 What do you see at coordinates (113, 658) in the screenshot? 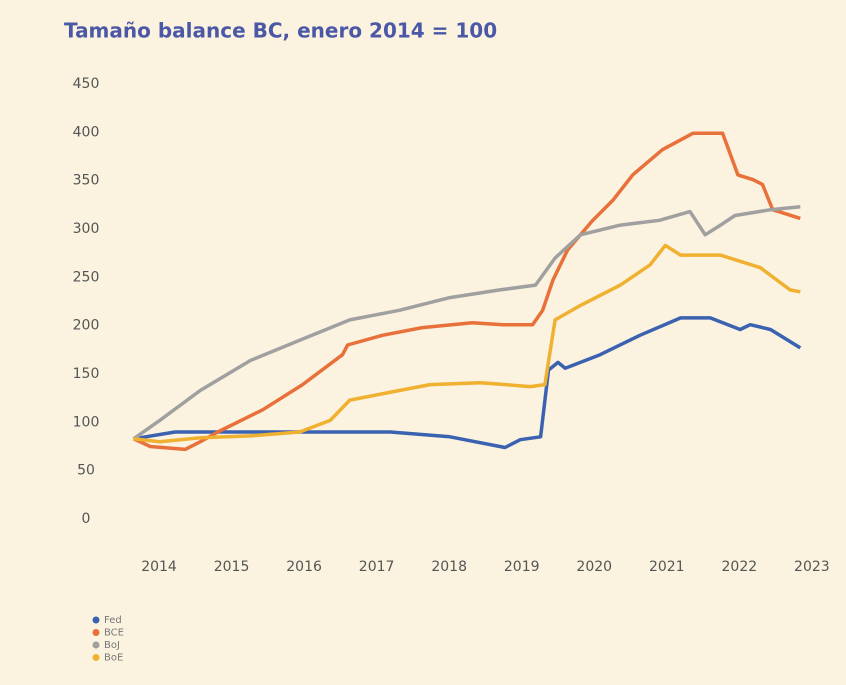
I see `legend-label: BoE` at bounding box center [113, 658].